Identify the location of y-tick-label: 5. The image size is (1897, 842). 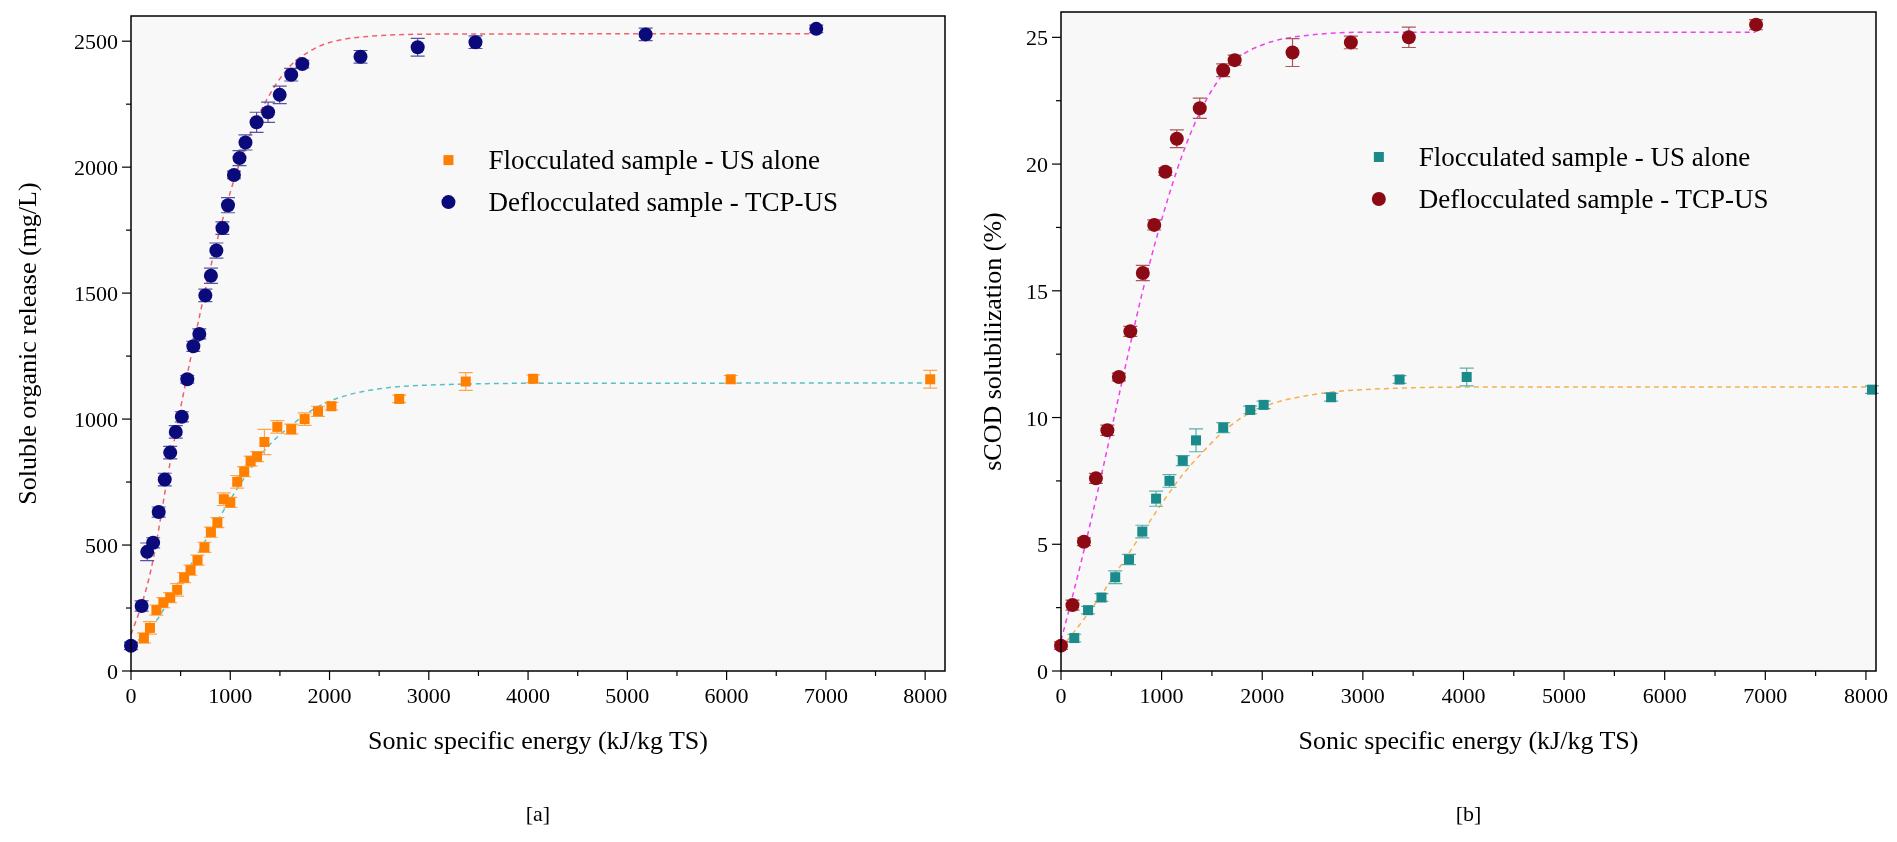
(1042, 545).